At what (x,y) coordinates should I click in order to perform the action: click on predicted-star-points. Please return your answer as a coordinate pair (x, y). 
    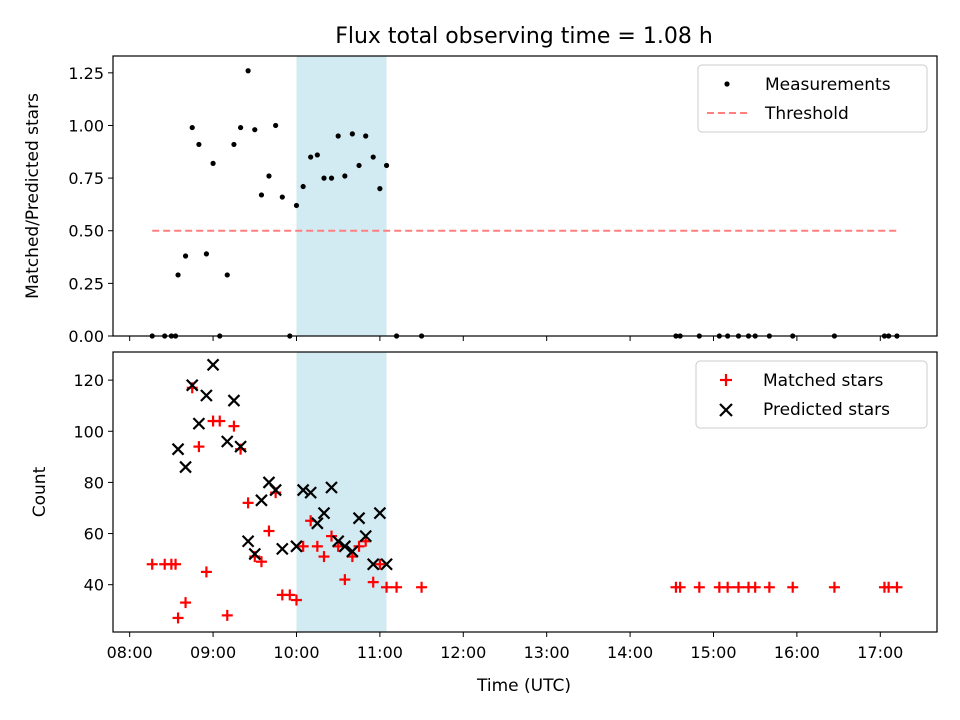
    Looking at the image, I should click on (282, 464).